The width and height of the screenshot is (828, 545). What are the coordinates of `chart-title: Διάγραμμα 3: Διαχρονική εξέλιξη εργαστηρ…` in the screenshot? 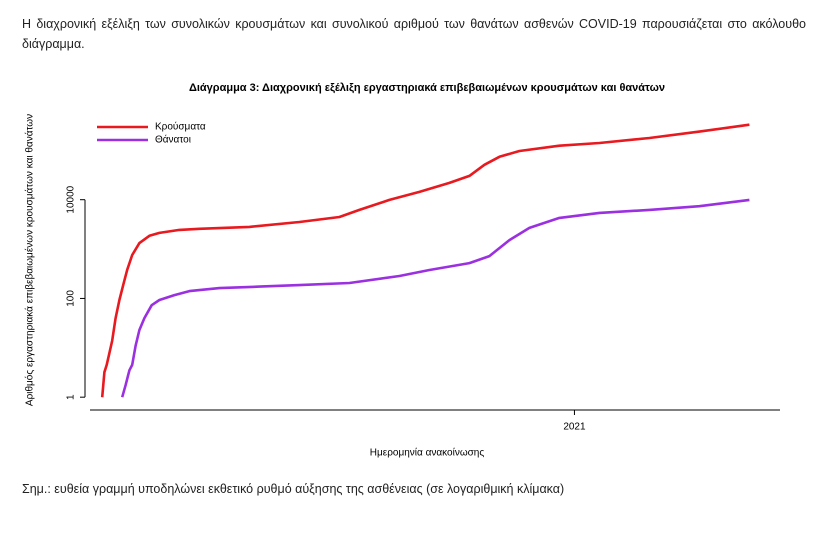 It's located at (427, 88).